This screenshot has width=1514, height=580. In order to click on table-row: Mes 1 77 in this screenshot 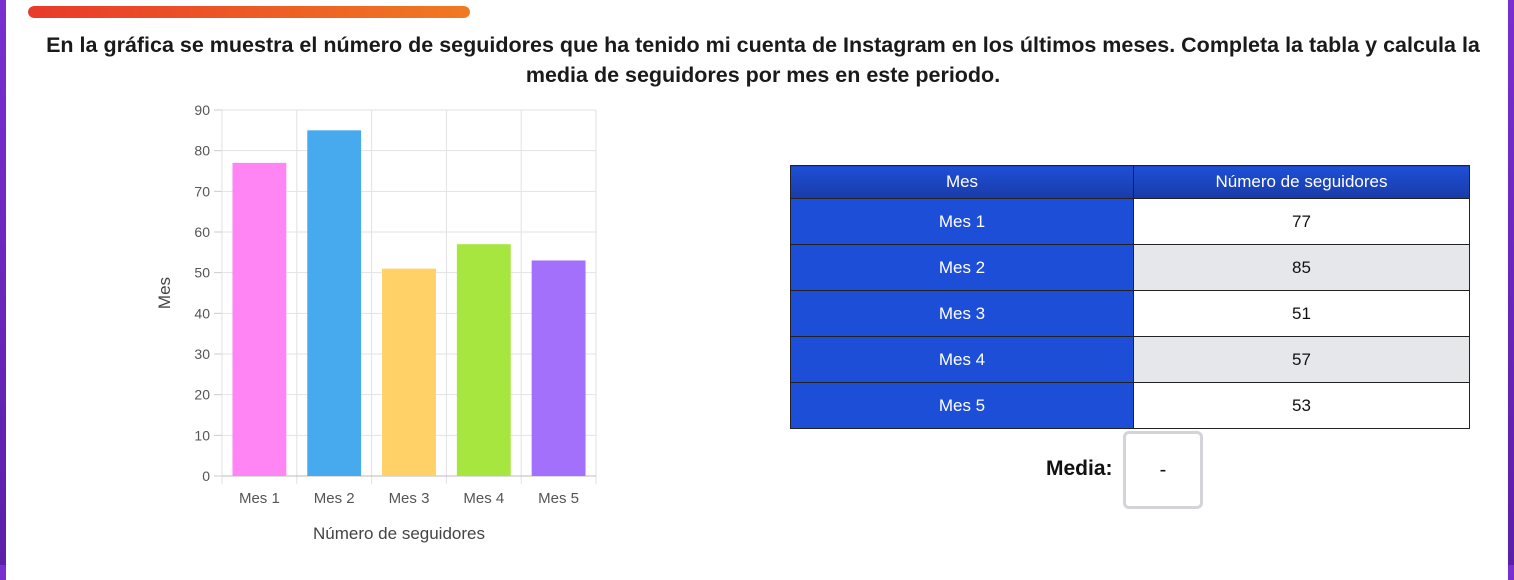, I will do `click(1130, 221)`.